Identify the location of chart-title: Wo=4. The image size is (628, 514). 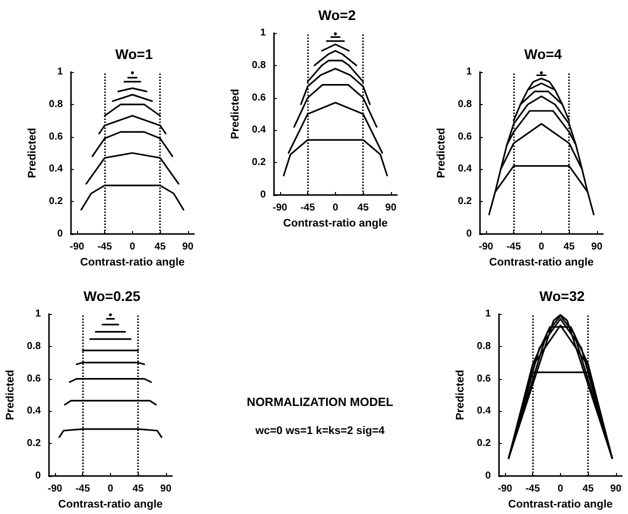
(543, 54).